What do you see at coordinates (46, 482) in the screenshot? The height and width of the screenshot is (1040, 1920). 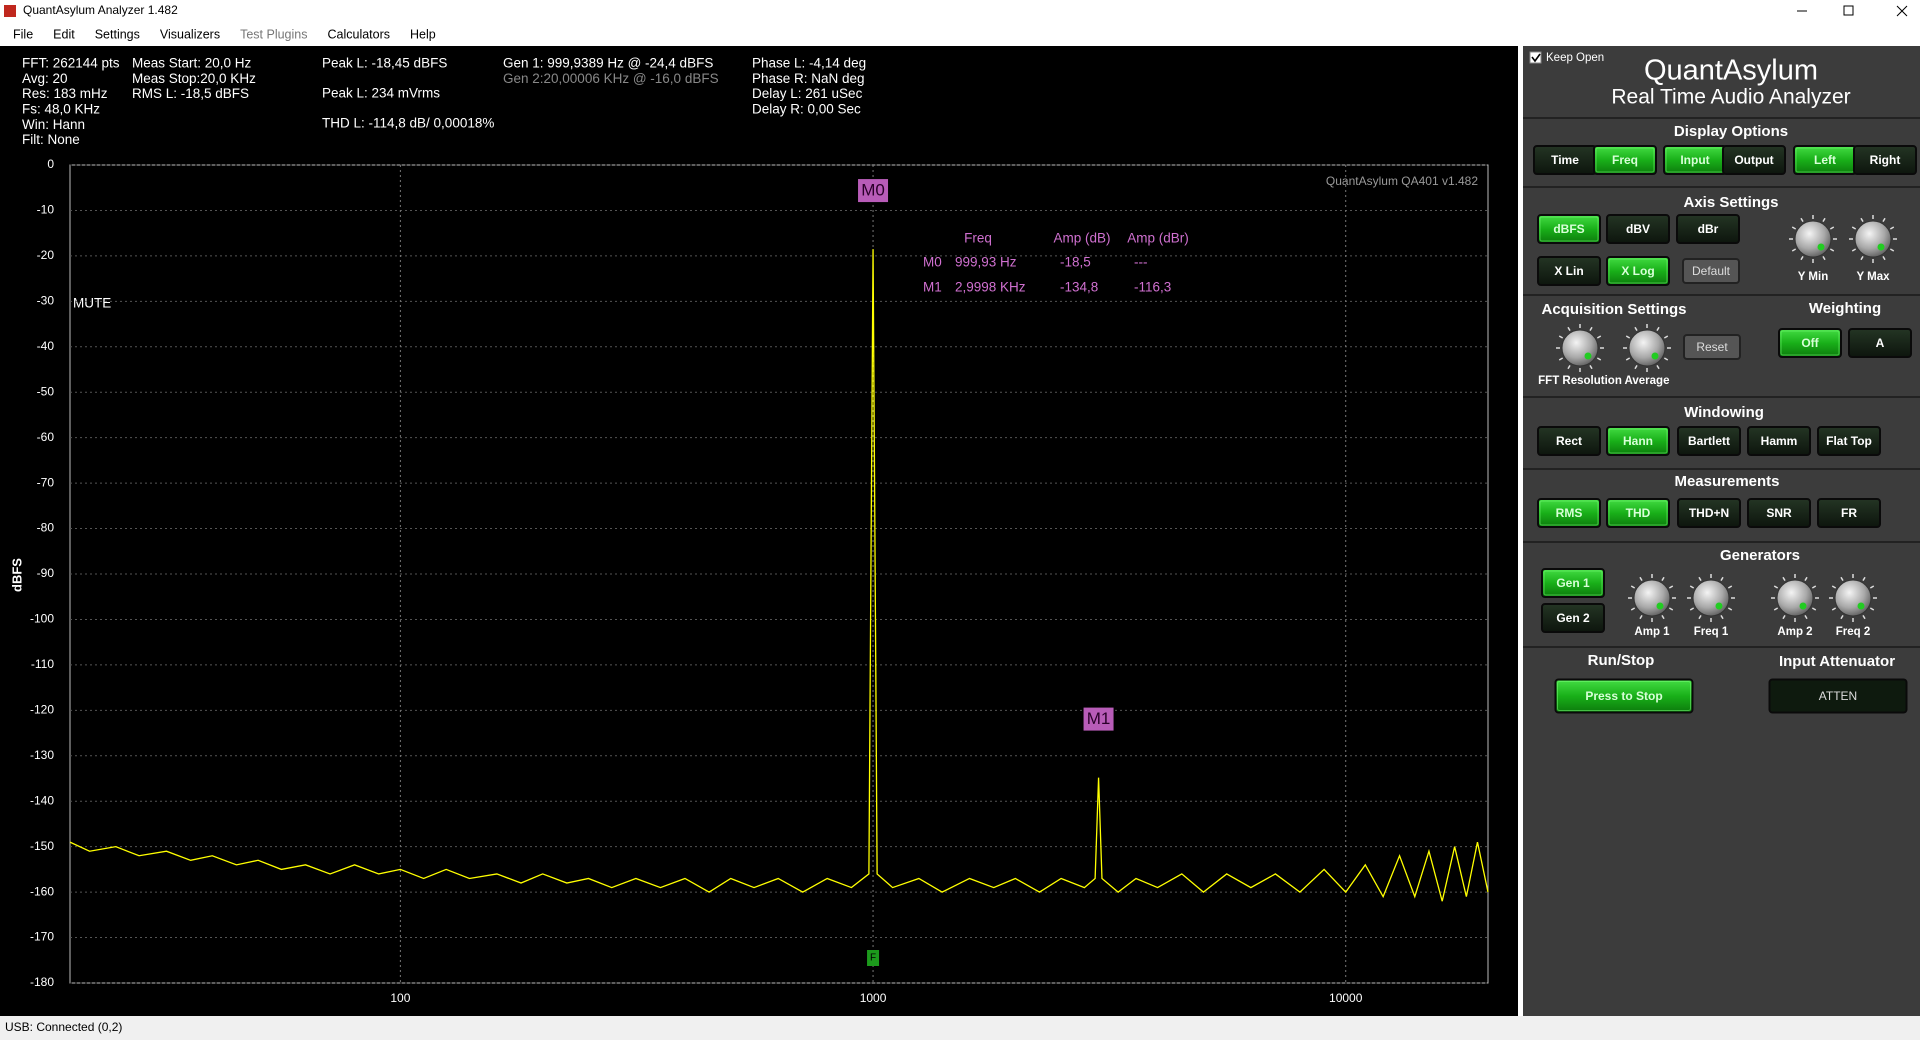 I see `y-tick-label: -70` at bounding box center [46, 482].